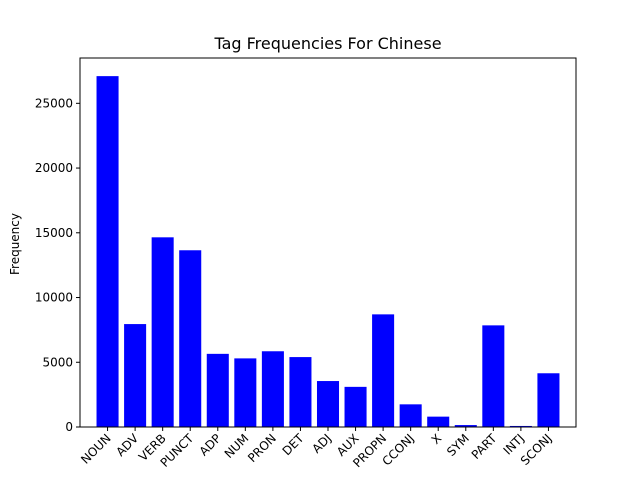 The image size is (640, 484). Describe the element at coordinates (536, 449) in the screenshot. I see `x-tick-label: SCONJ` at that location.